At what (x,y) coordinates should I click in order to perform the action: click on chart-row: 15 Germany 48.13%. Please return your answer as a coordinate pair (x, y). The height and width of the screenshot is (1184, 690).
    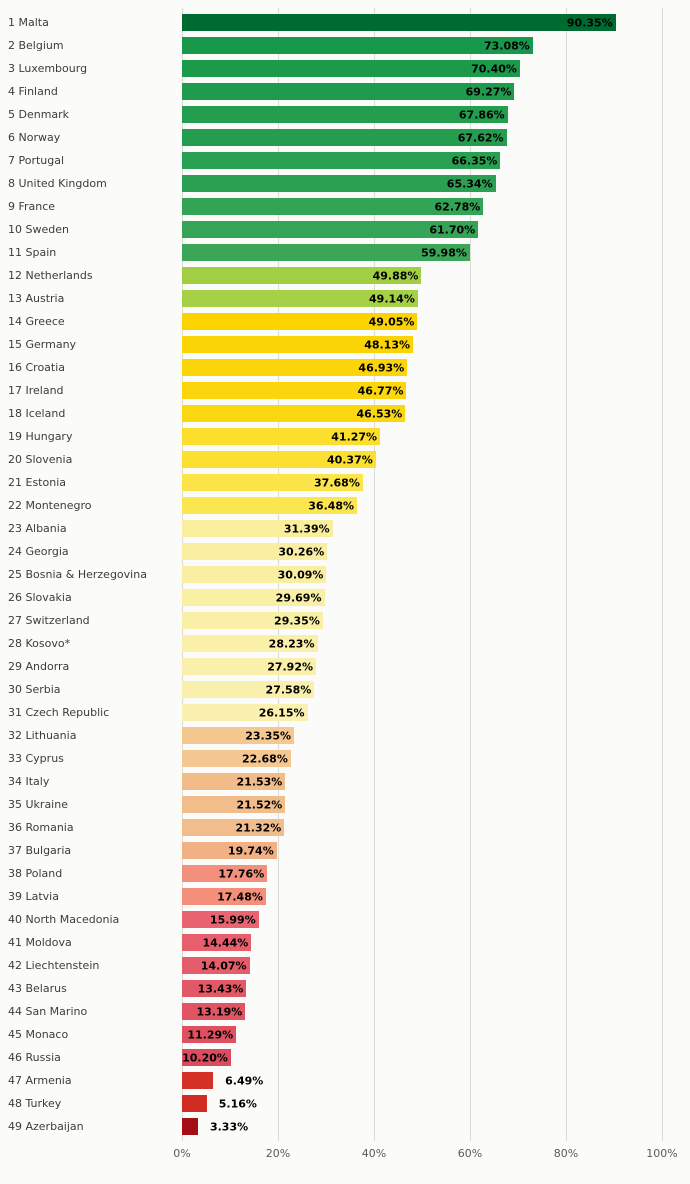
    Looking at the image, I should click on (345, 344).